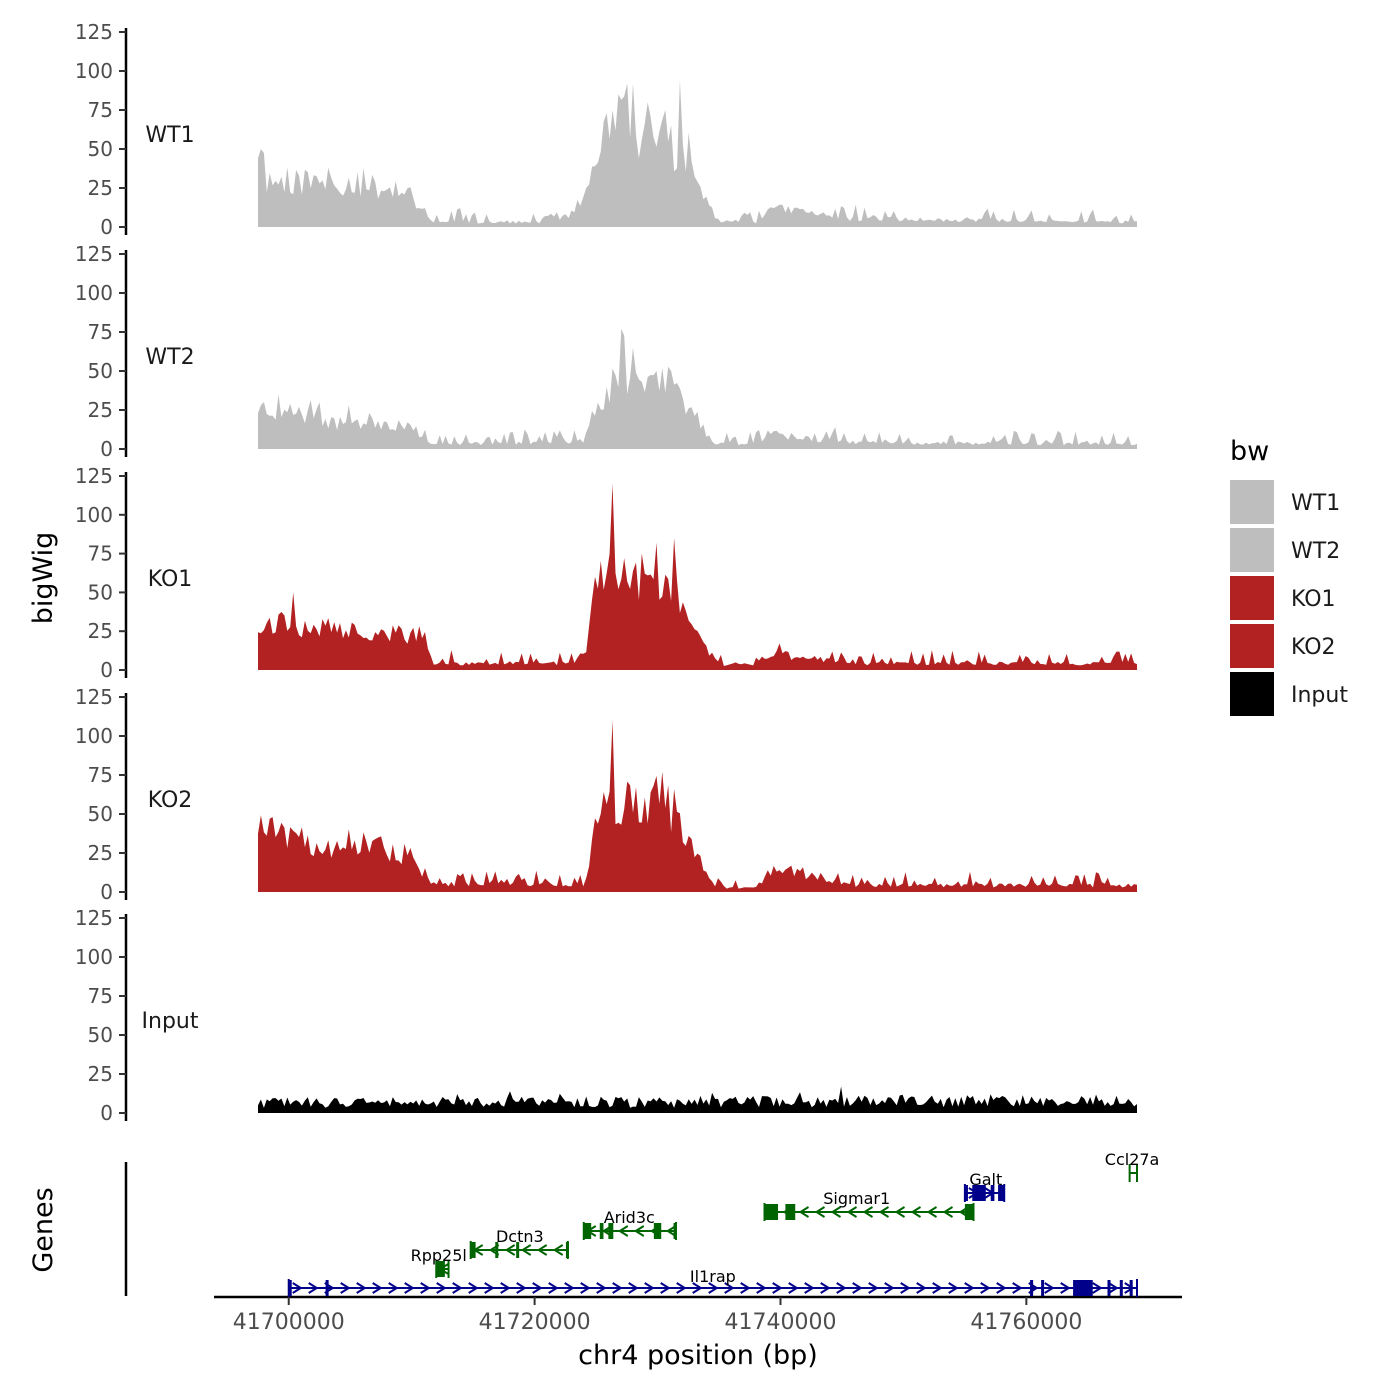 This screenshot has width=1400, height=1400. I want to click on legend-key-input, so click(1252, 694).